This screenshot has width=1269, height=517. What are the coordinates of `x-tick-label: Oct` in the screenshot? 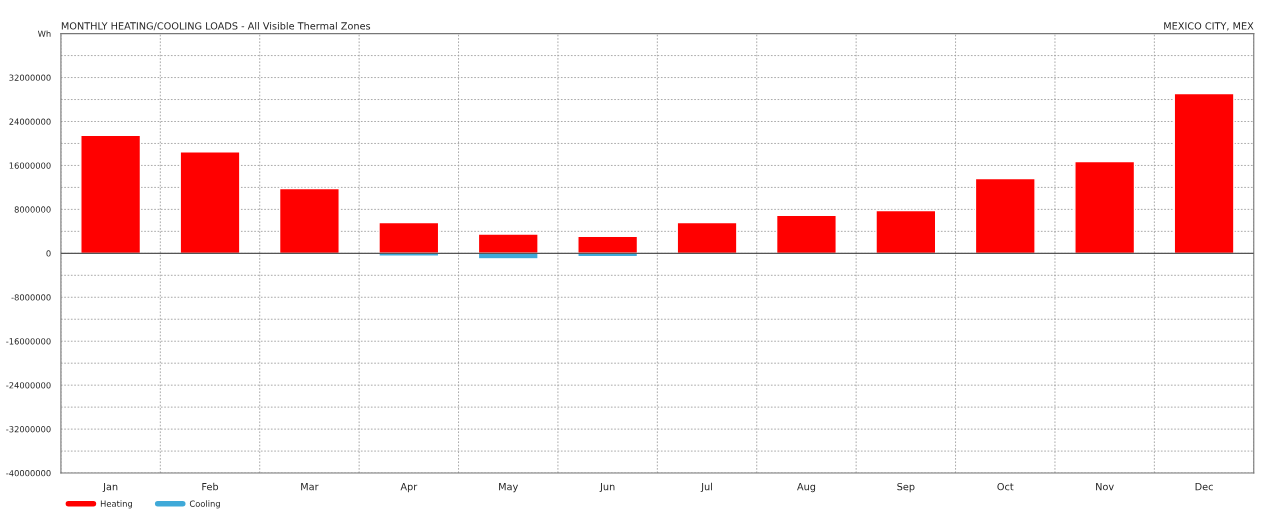 It's located at (1005, 486).